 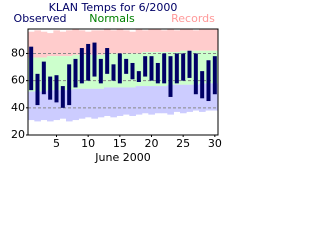 What do you see at coordinates (183, 143) in the screenshot?
I see `x-tick-label: 25` at bounding box center [183, 143].